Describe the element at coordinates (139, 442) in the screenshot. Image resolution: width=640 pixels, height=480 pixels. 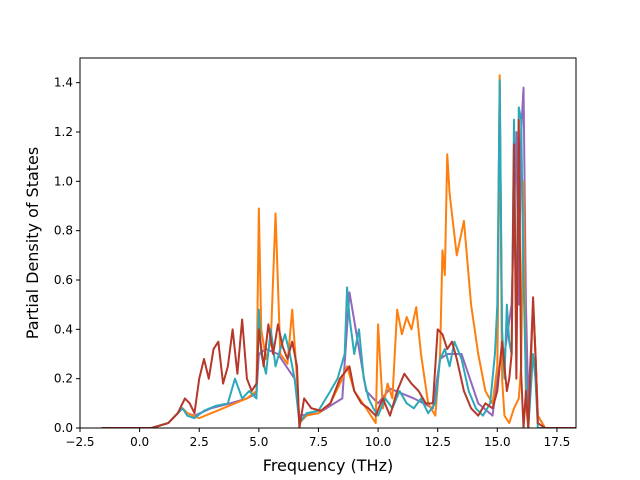
I see `x-tick-label: 0.0` at that location.